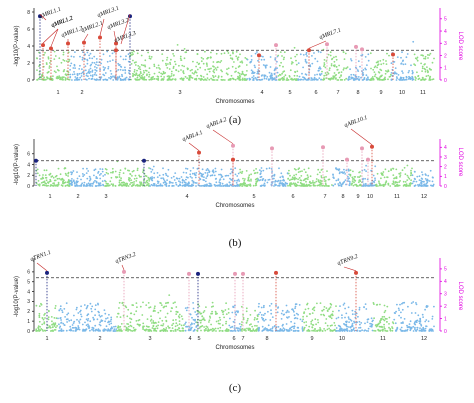 The height and width of the screenshot is (403, 474). What do you see at coordinates (50, 13) in the screenshot?
I see `qtl-label: qMRL1.1` at bounding box center [50, 13].